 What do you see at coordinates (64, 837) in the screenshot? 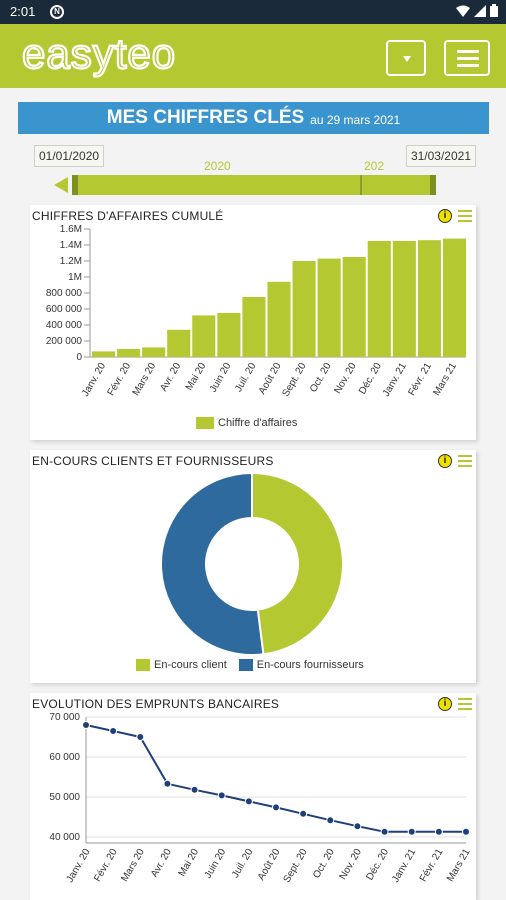
I see `y-tick-label: 40 000` at bounding box center [64, 837].